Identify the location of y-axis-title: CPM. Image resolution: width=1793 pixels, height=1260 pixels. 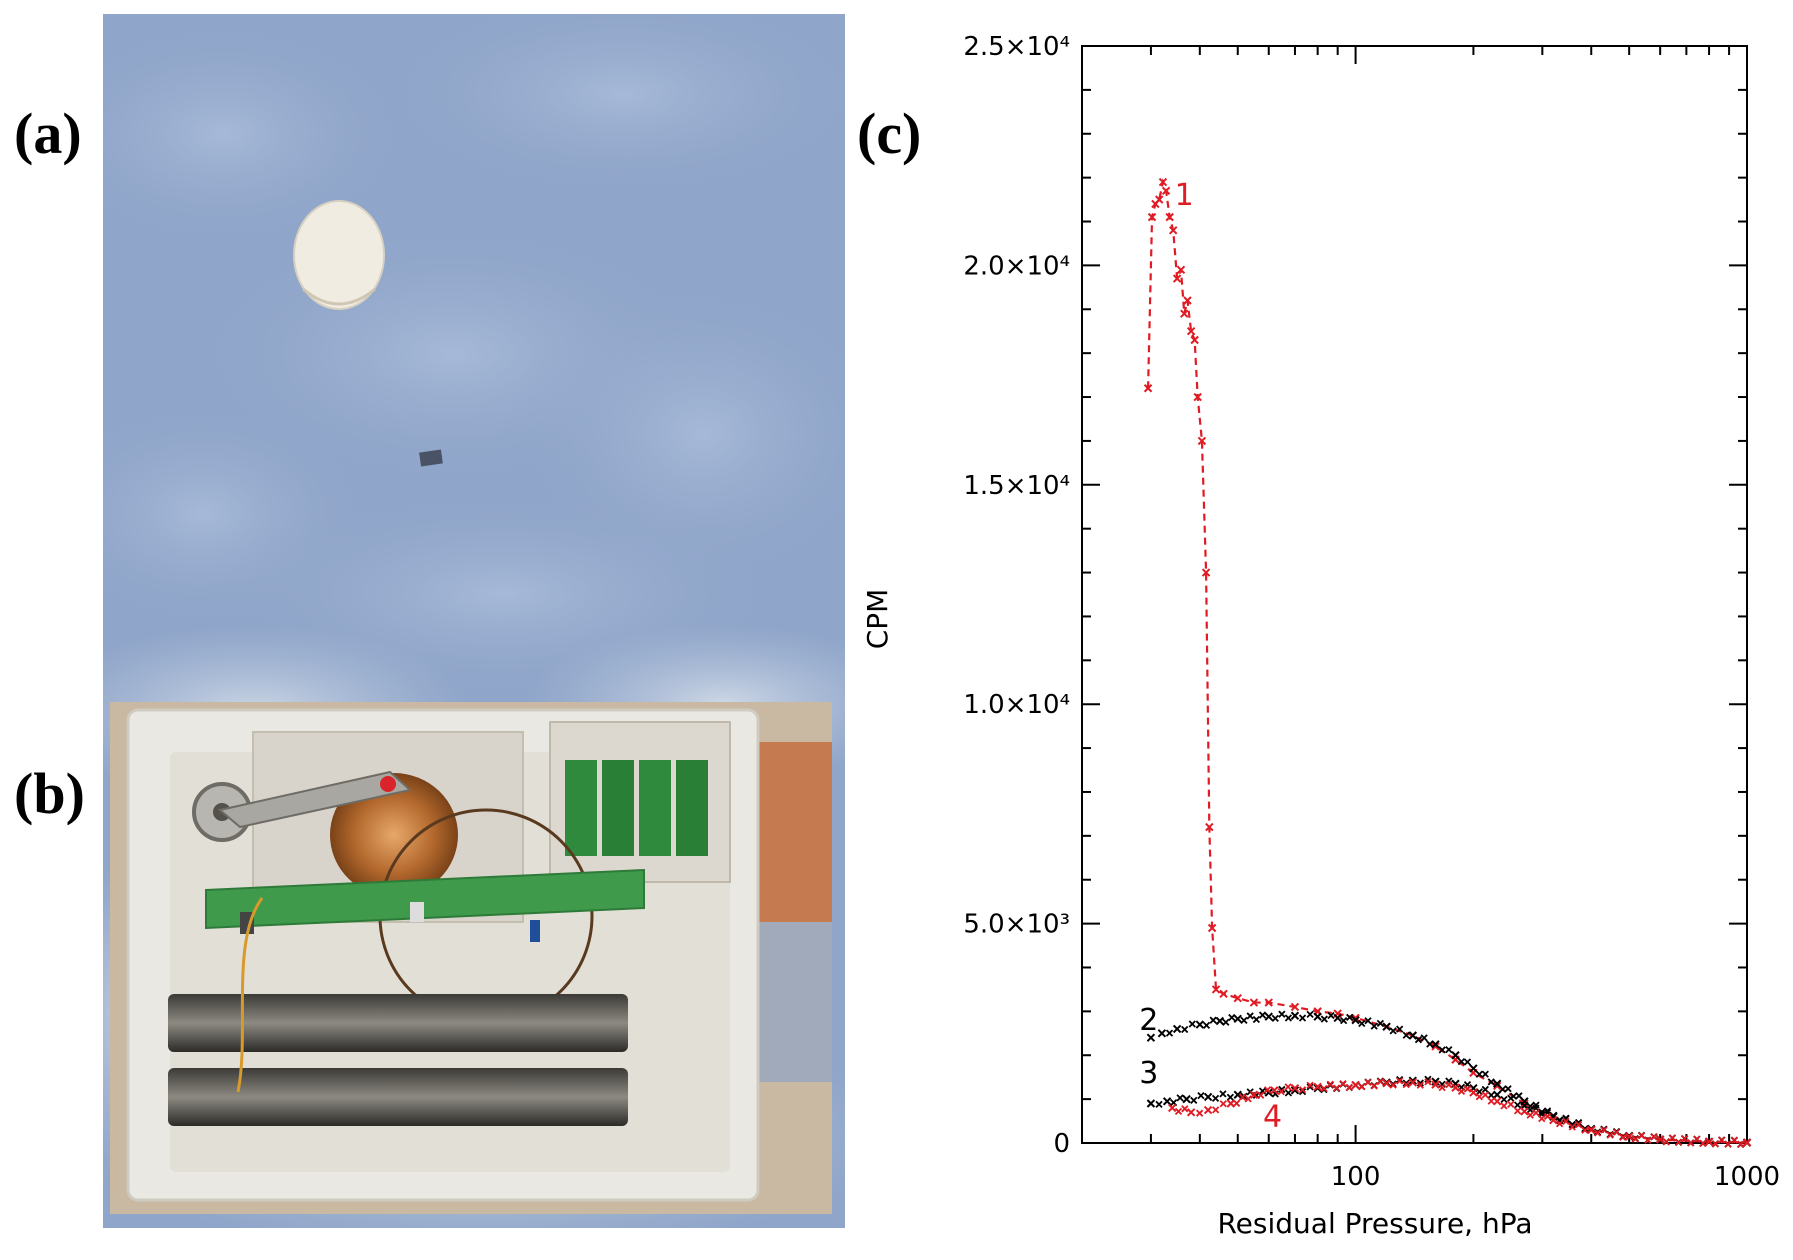
(877, 619).